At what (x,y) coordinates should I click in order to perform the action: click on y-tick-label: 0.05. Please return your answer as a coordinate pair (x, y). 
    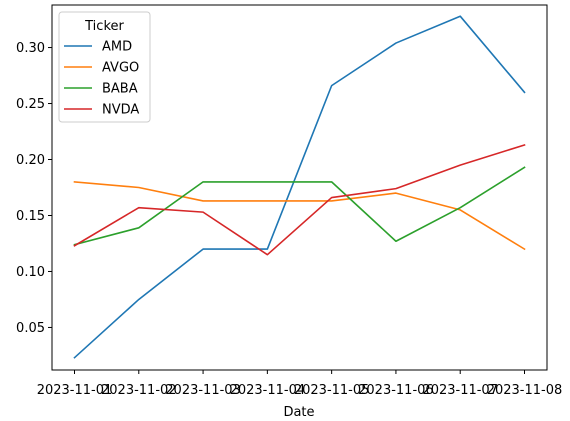
    Looking at the image, I should click on (30, 328).